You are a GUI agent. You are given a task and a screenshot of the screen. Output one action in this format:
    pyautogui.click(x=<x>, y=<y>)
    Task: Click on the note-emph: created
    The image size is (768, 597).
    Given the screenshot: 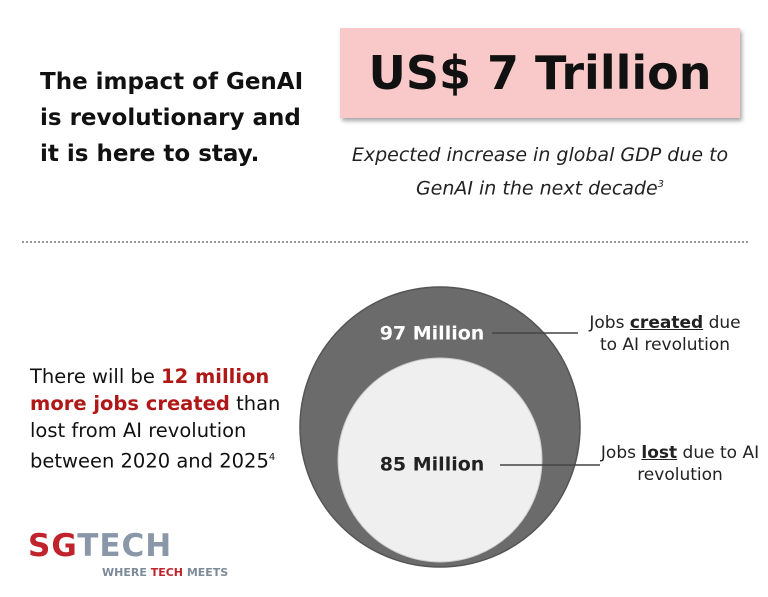 What is the action you would take?
    pyautogui.click(x=666, y=323)
    